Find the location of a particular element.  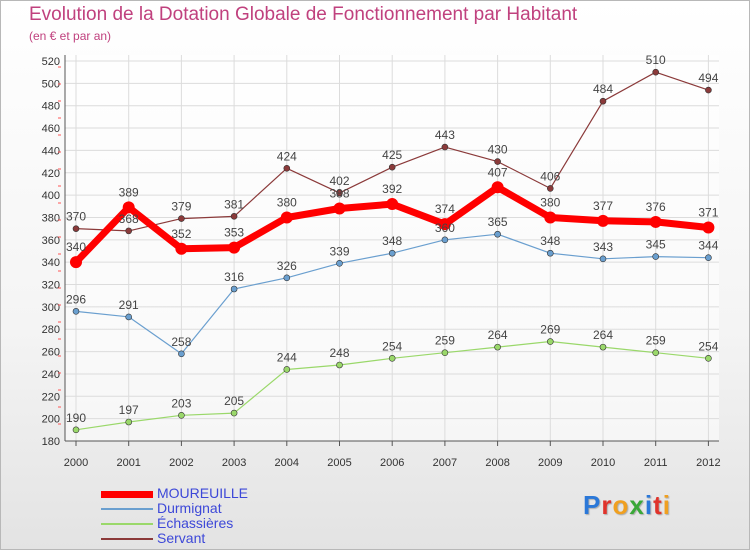

y-tick-label: 200 is located at coordinates (51, 420).